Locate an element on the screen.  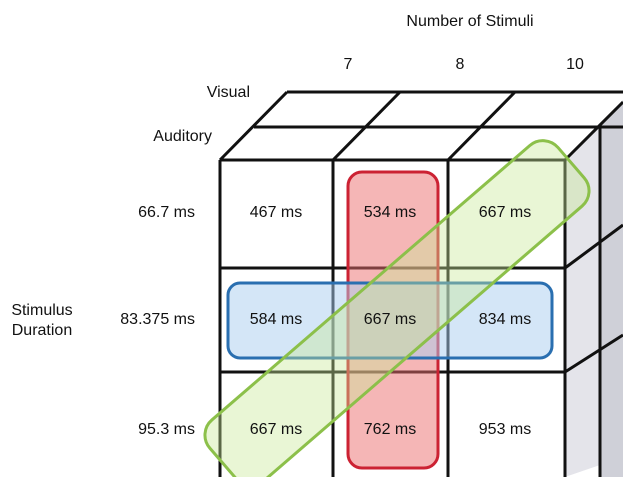
row-label: 83.375 ms is located at coordinates (157, 319).